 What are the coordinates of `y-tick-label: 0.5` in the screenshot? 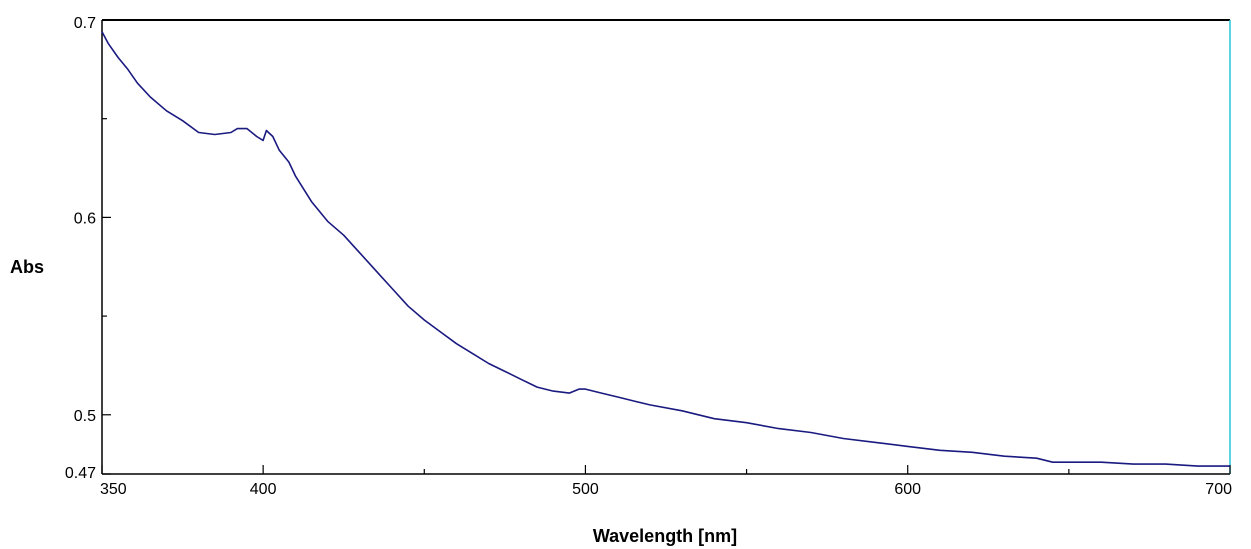 It's located at (85, 416).